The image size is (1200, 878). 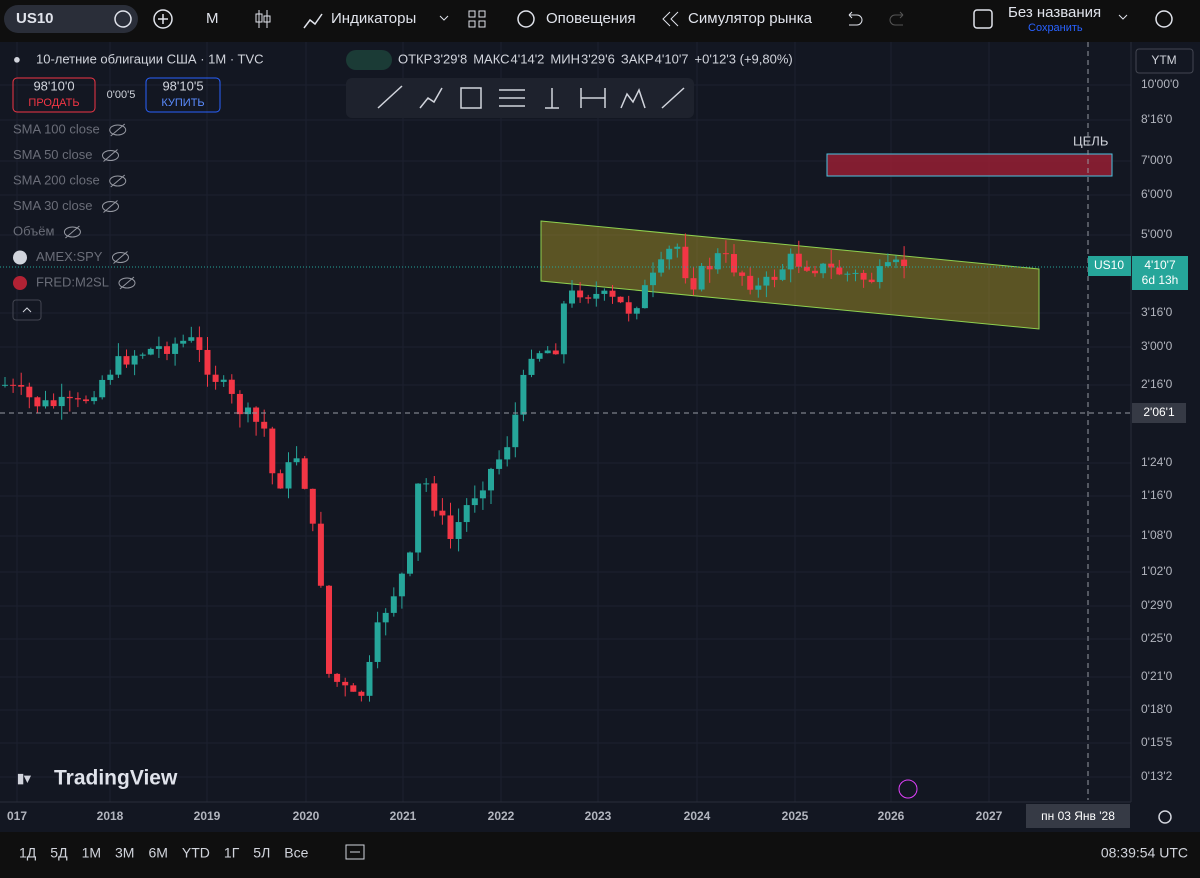 I want to click on indicator-name: FRED:M2SL, so click(x=72, y=281).